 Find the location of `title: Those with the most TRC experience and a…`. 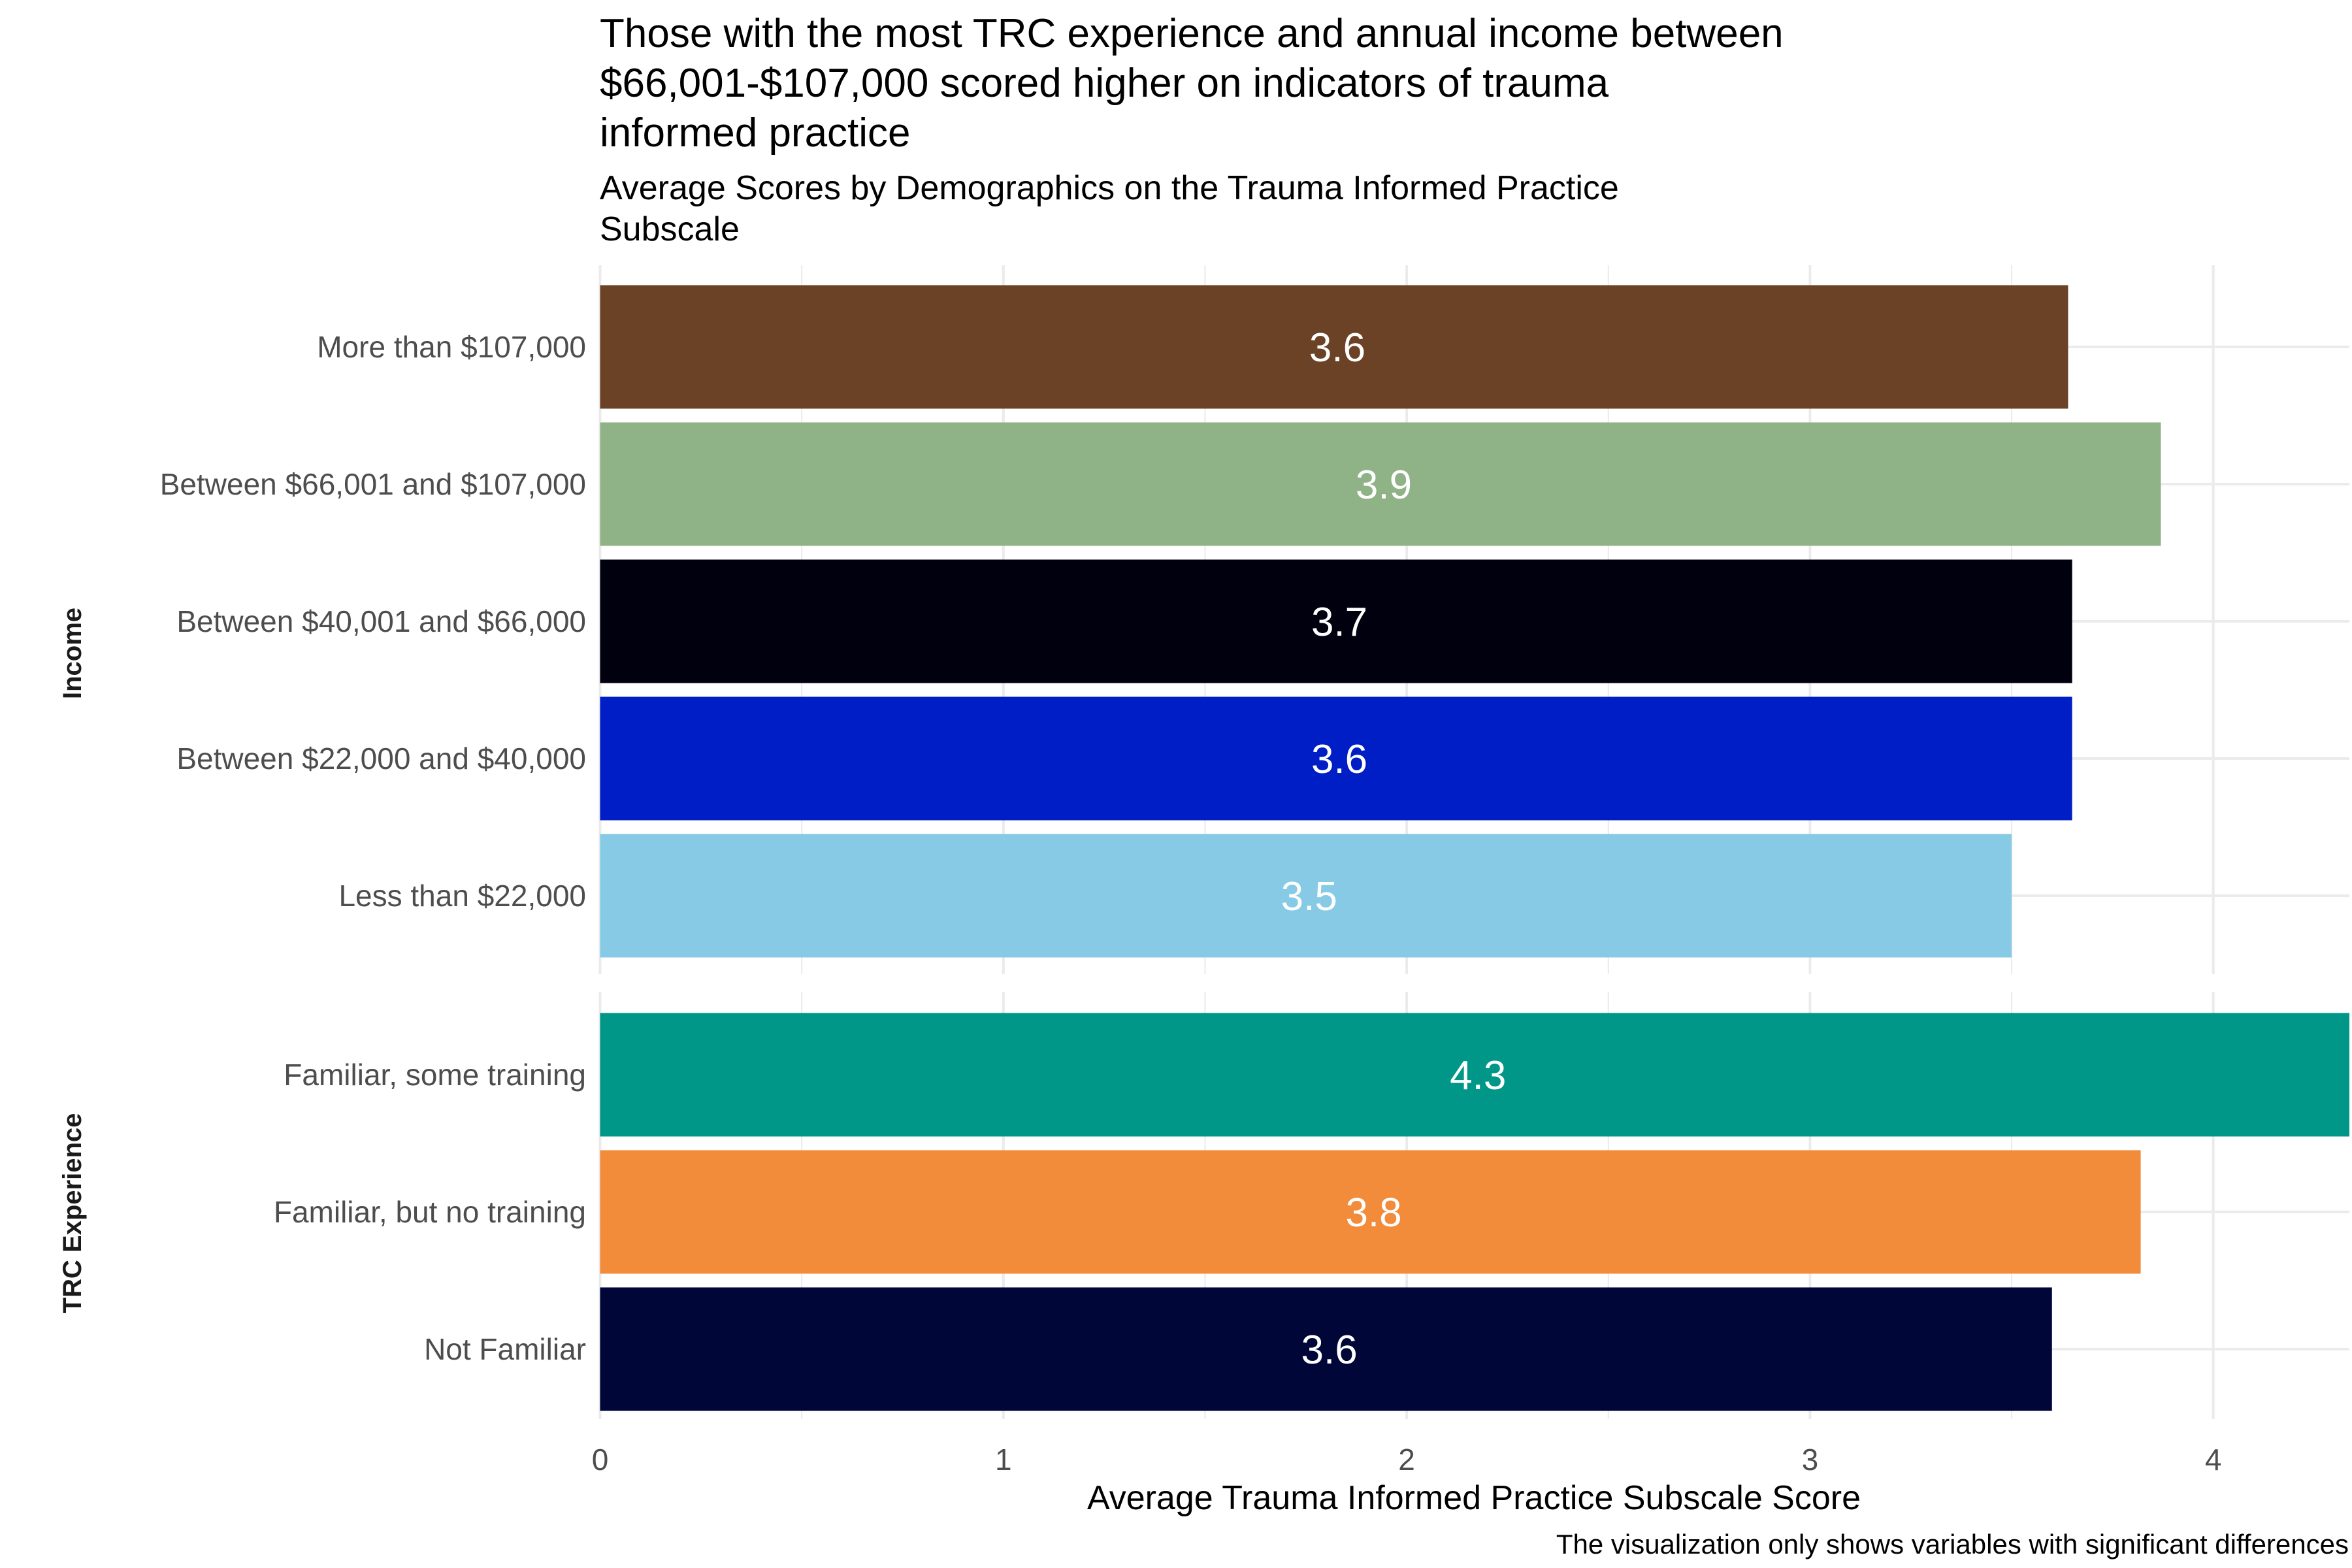

title: Those with the most TRC experience and a… is located at coordinates (1192, 83).